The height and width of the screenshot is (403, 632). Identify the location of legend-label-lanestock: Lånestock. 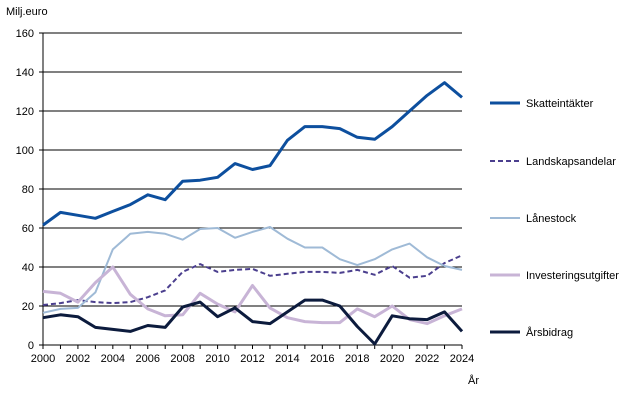
(551, 219).